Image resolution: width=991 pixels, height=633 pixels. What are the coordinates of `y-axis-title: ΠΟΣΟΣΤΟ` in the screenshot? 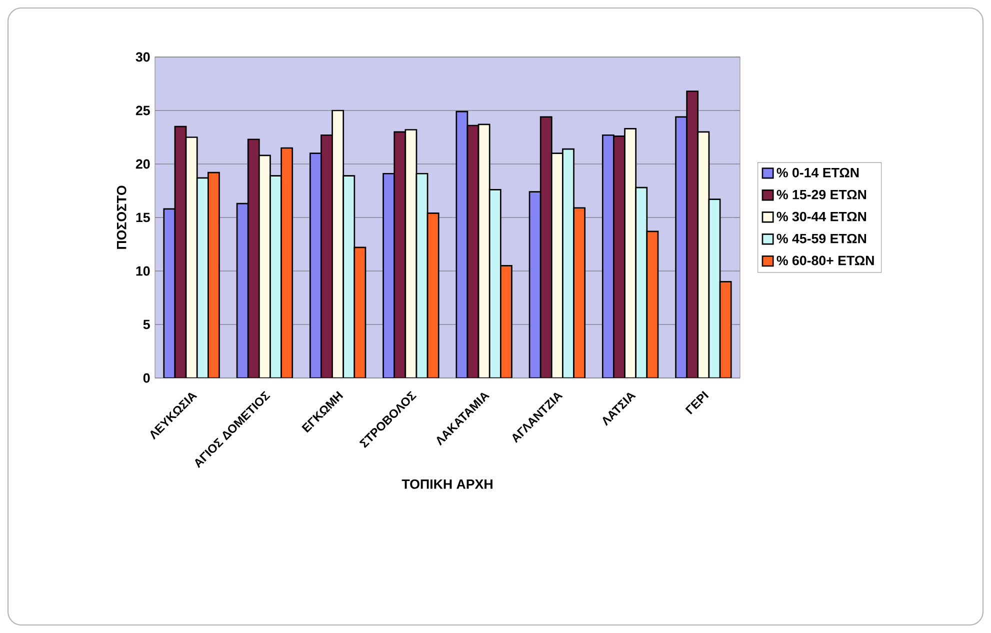 It's located at (121, 217).